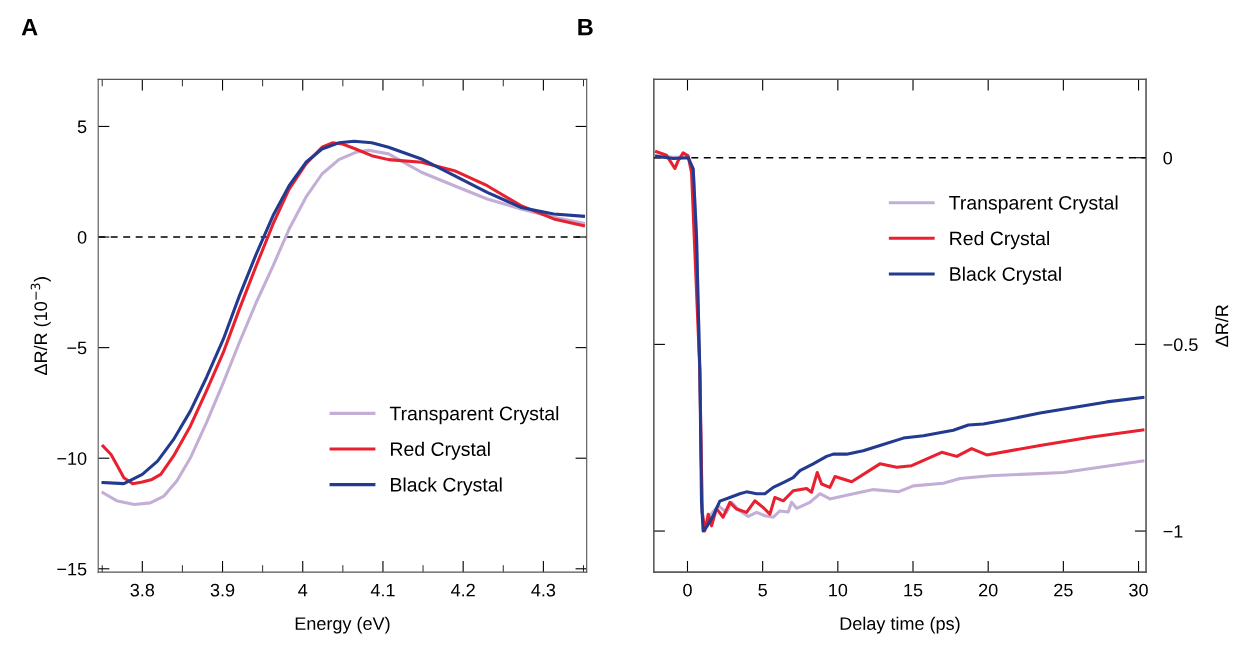  Describe the element at coordinates (900, 625) in the screenshot. I see `x-axis-title: Delay time (ps)` at that location.